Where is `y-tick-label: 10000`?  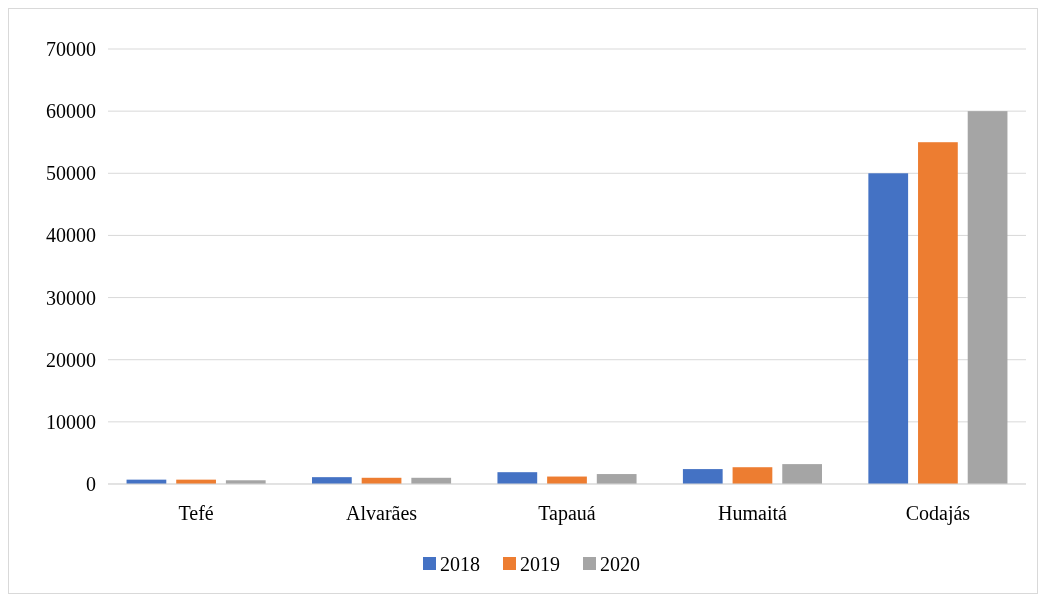
y-tick-label: 10000 is located at coordinates (71, 421).